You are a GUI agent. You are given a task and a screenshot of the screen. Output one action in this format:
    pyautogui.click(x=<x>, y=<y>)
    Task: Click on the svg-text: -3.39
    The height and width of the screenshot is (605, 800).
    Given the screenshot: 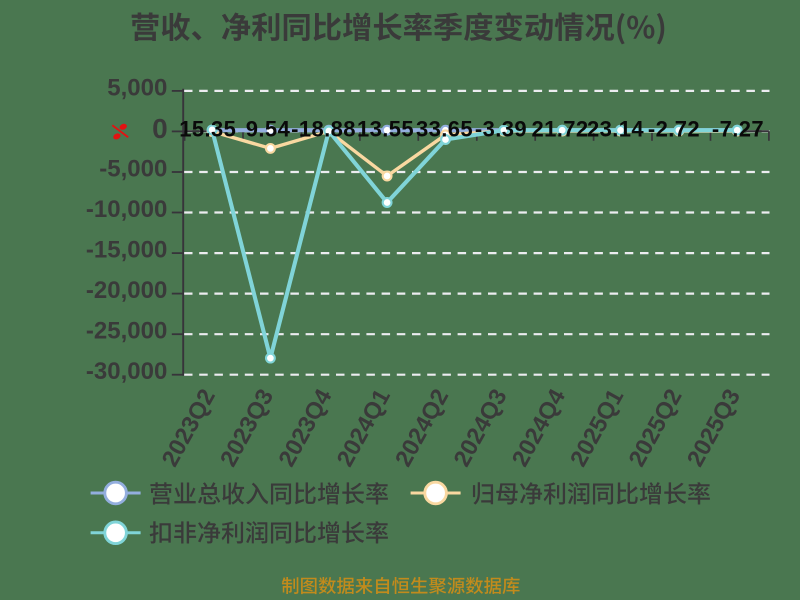 What is the action you would take?
    pyautogui.click(x=501, y=128)
    